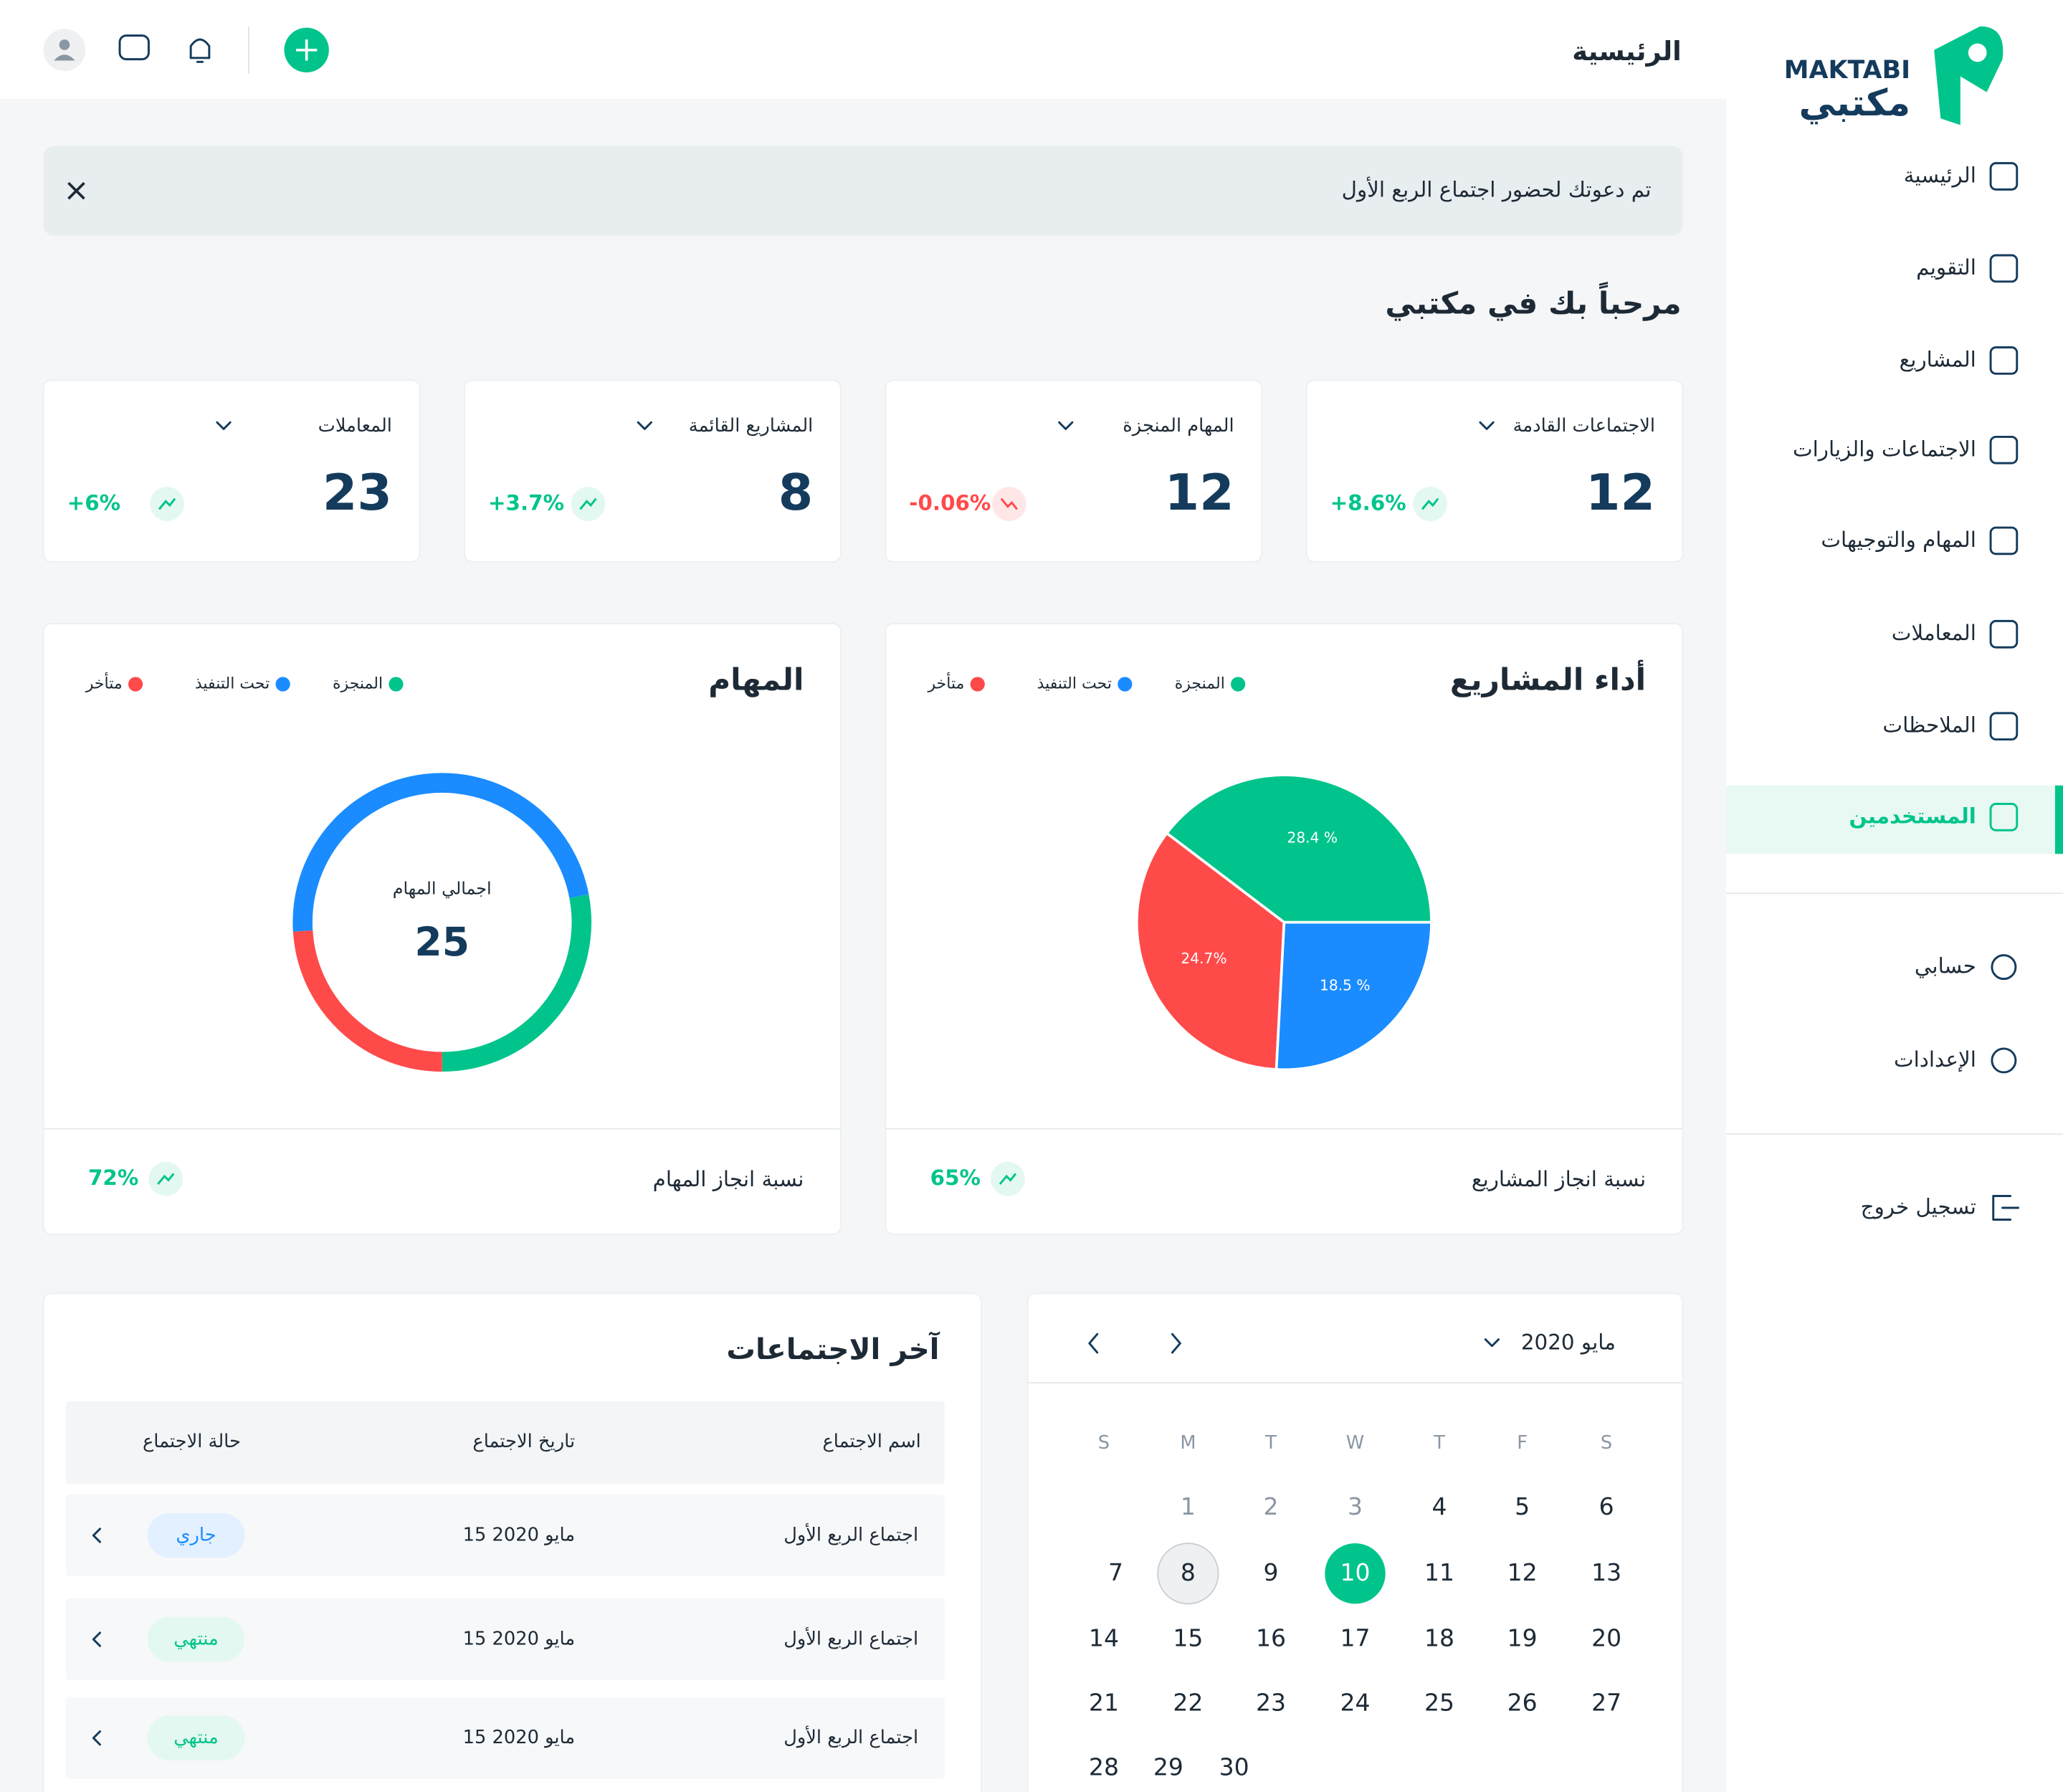 The height and width of the screenshot is (1792, 2063). What do you see at coordinates (1355, 1638) in the screenshot?
I see `calendar-day: 17` at bounding box center [1355, 1638].